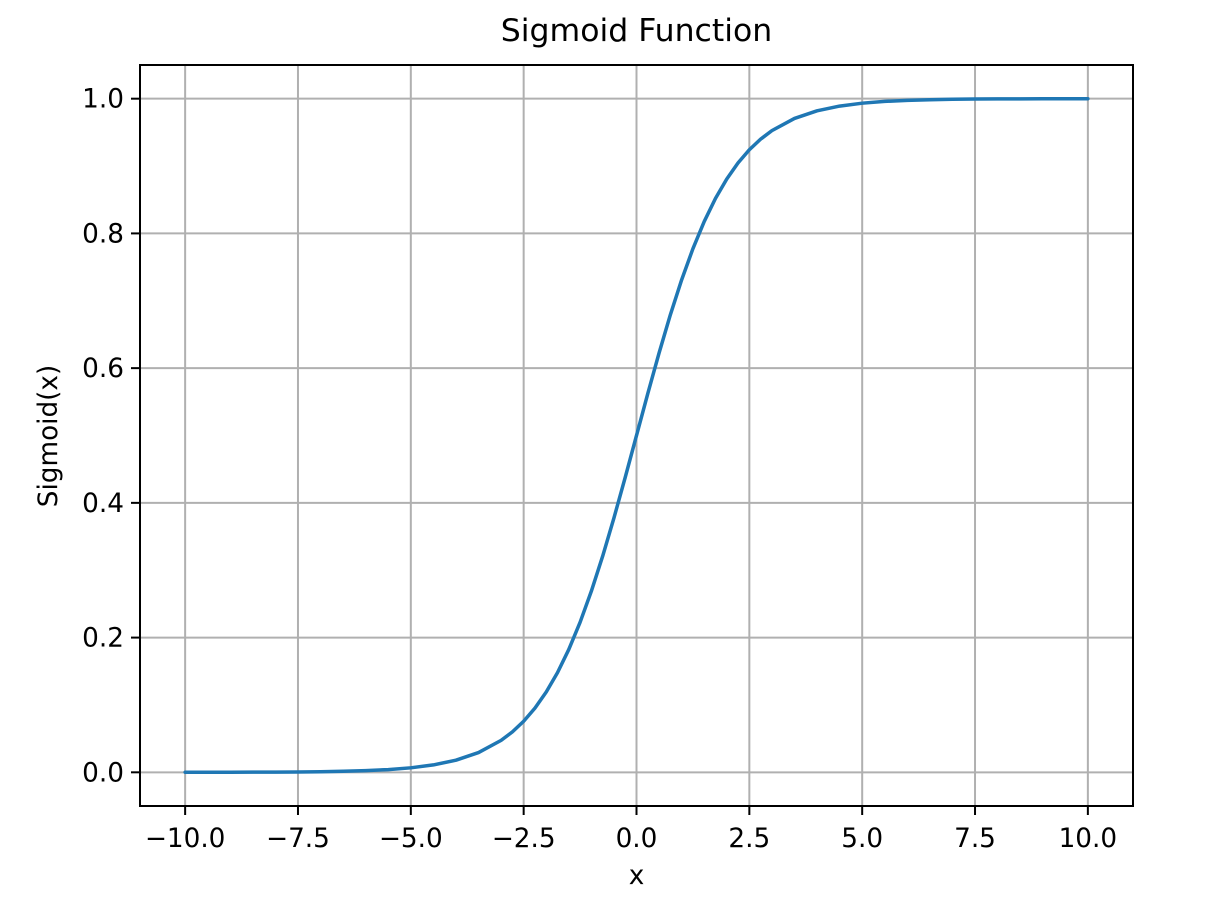 Image resolution: width=1210 pixels, height=906 pixels. What do you see at coordinates (103, 100) in the screenshot?
I see `y-tick-label: 1.0` at bounding box center [103, 100].